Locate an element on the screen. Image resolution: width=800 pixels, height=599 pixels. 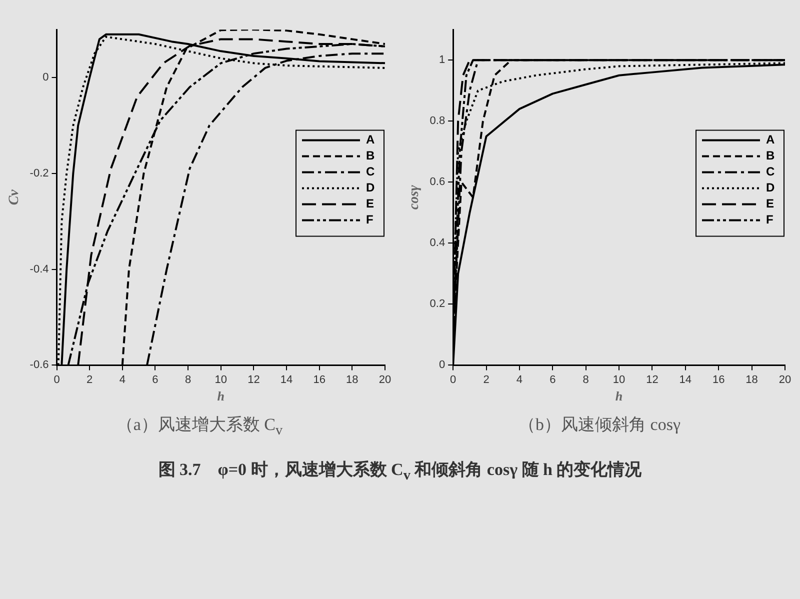
y-tick-label: 0.4 is located at coordinates (438, 243).